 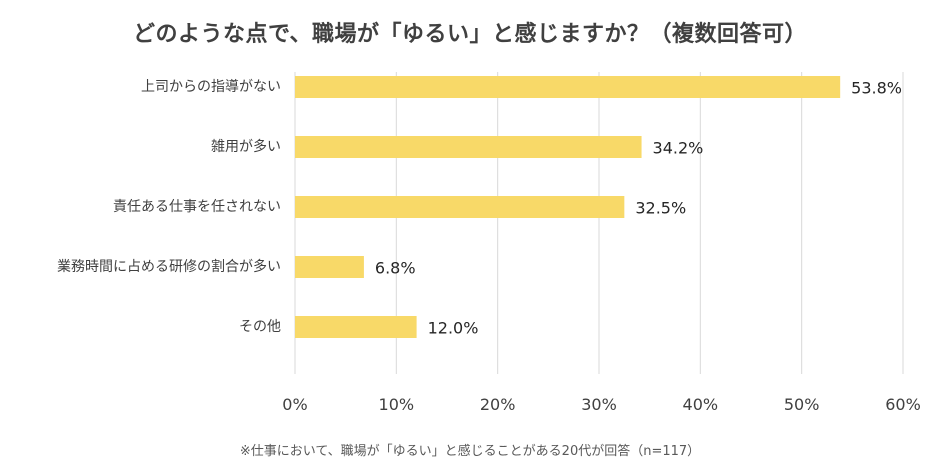 What do you see at coordinates (260, 327) in the screenshot?
I see `category-label: その他` at bounding box center [260, 327].